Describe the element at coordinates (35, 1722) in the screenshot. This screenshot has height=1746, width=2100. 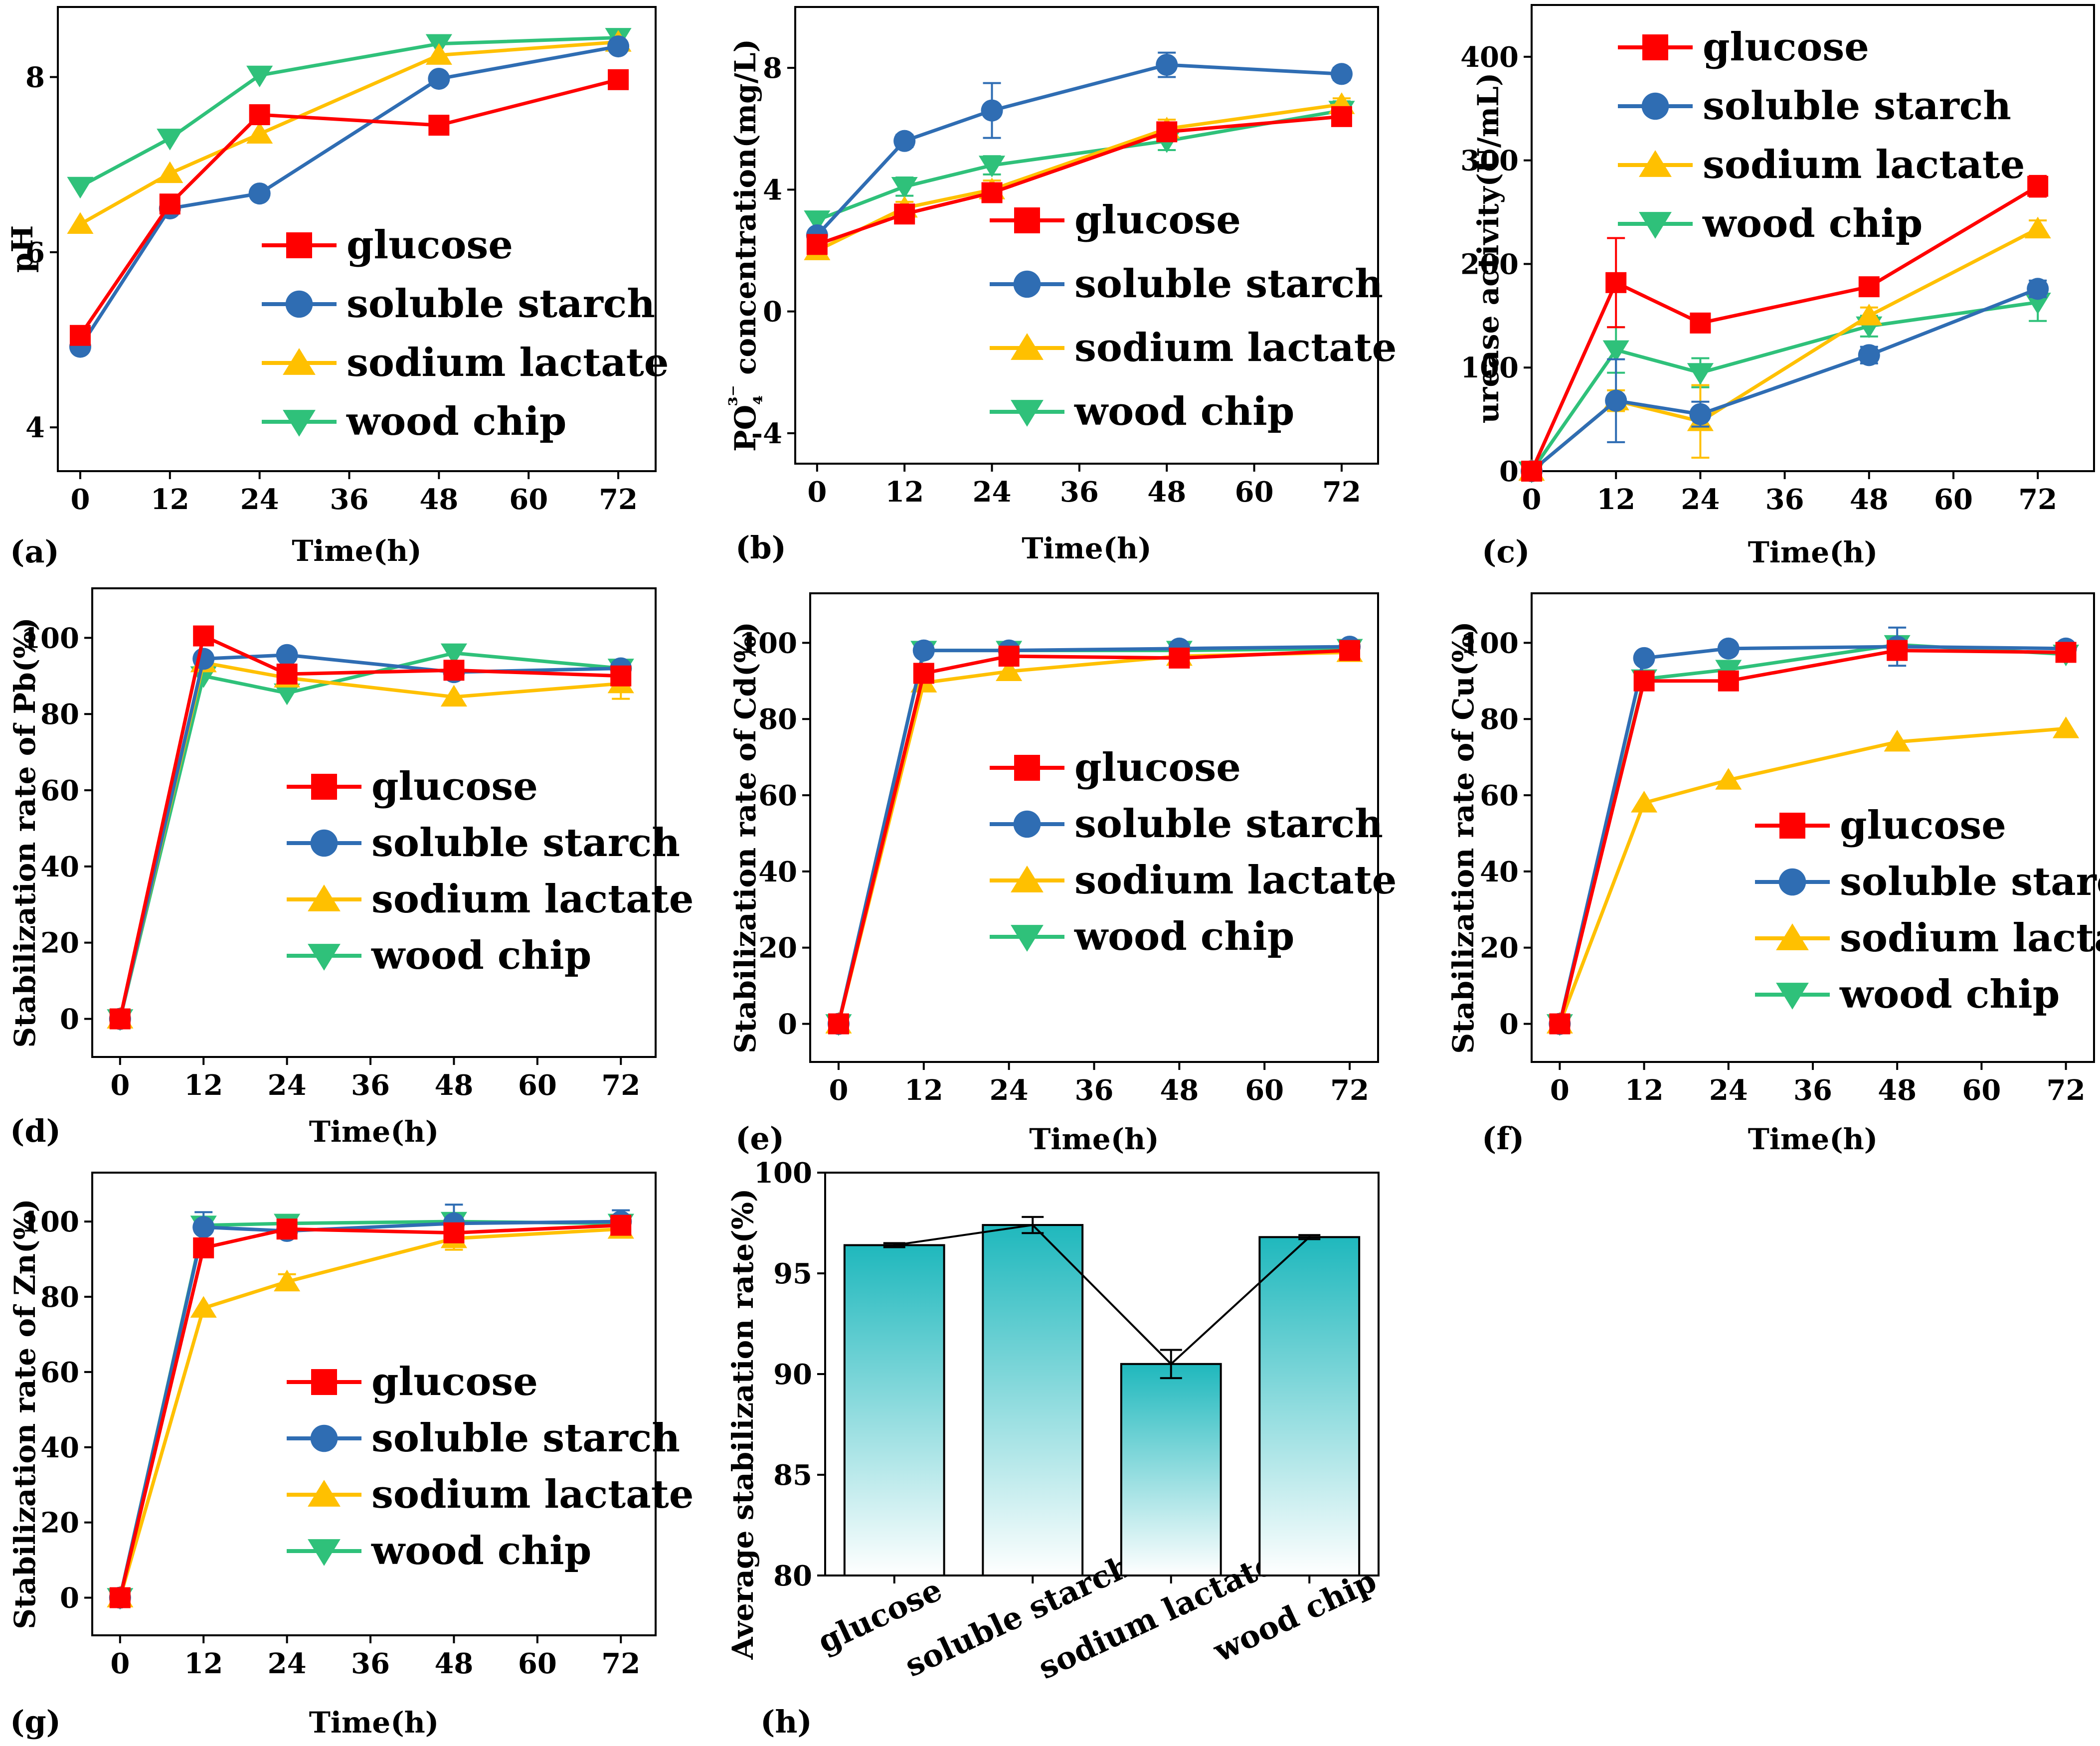
I see `panel-label: (g)` at that location.